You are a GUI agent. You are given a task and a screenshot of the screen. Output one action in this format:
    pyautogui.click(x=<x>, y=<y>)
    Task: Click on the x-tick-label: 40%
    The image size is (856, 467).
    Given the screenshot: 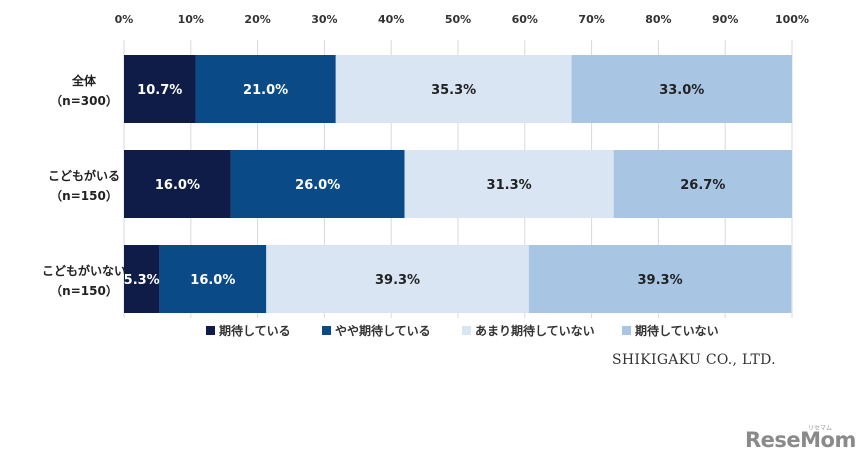 What is the action you would take?
    pyautogui.click(x=391, y=19)
    